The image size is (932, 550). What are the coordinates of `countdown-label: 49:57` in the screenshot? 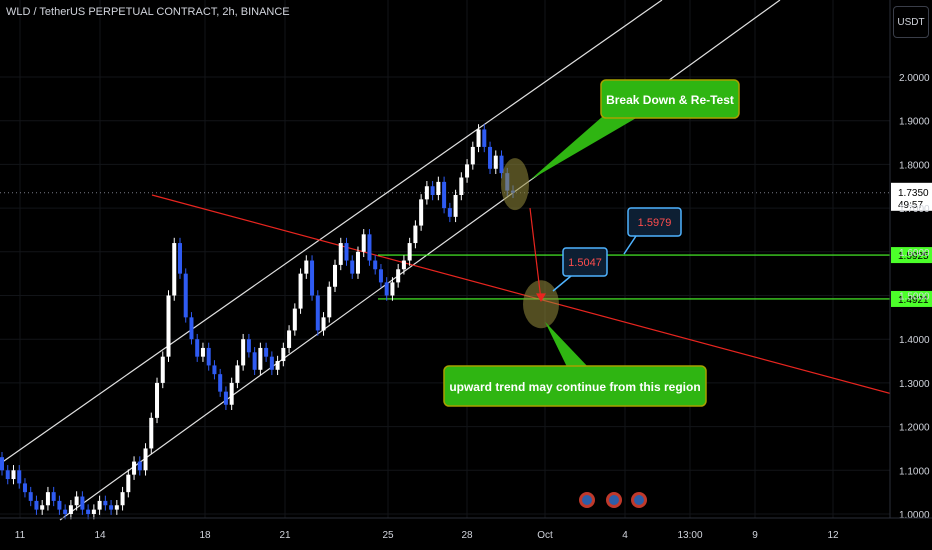 It's located at (910, 205).